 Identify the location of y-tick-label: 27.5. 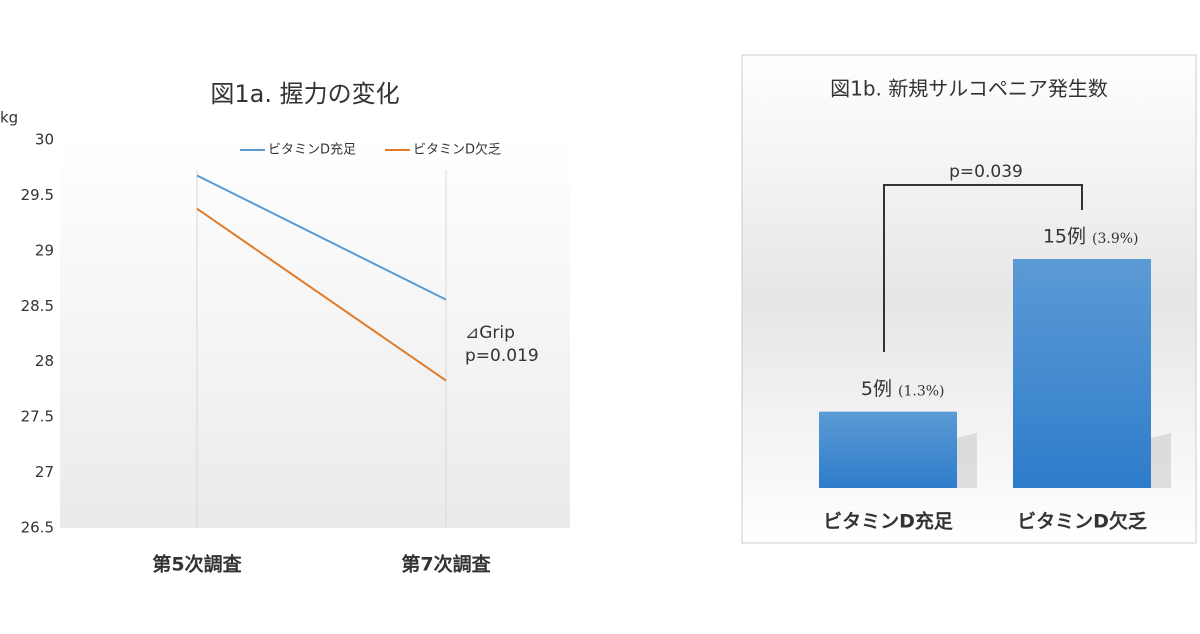
(37, 417).